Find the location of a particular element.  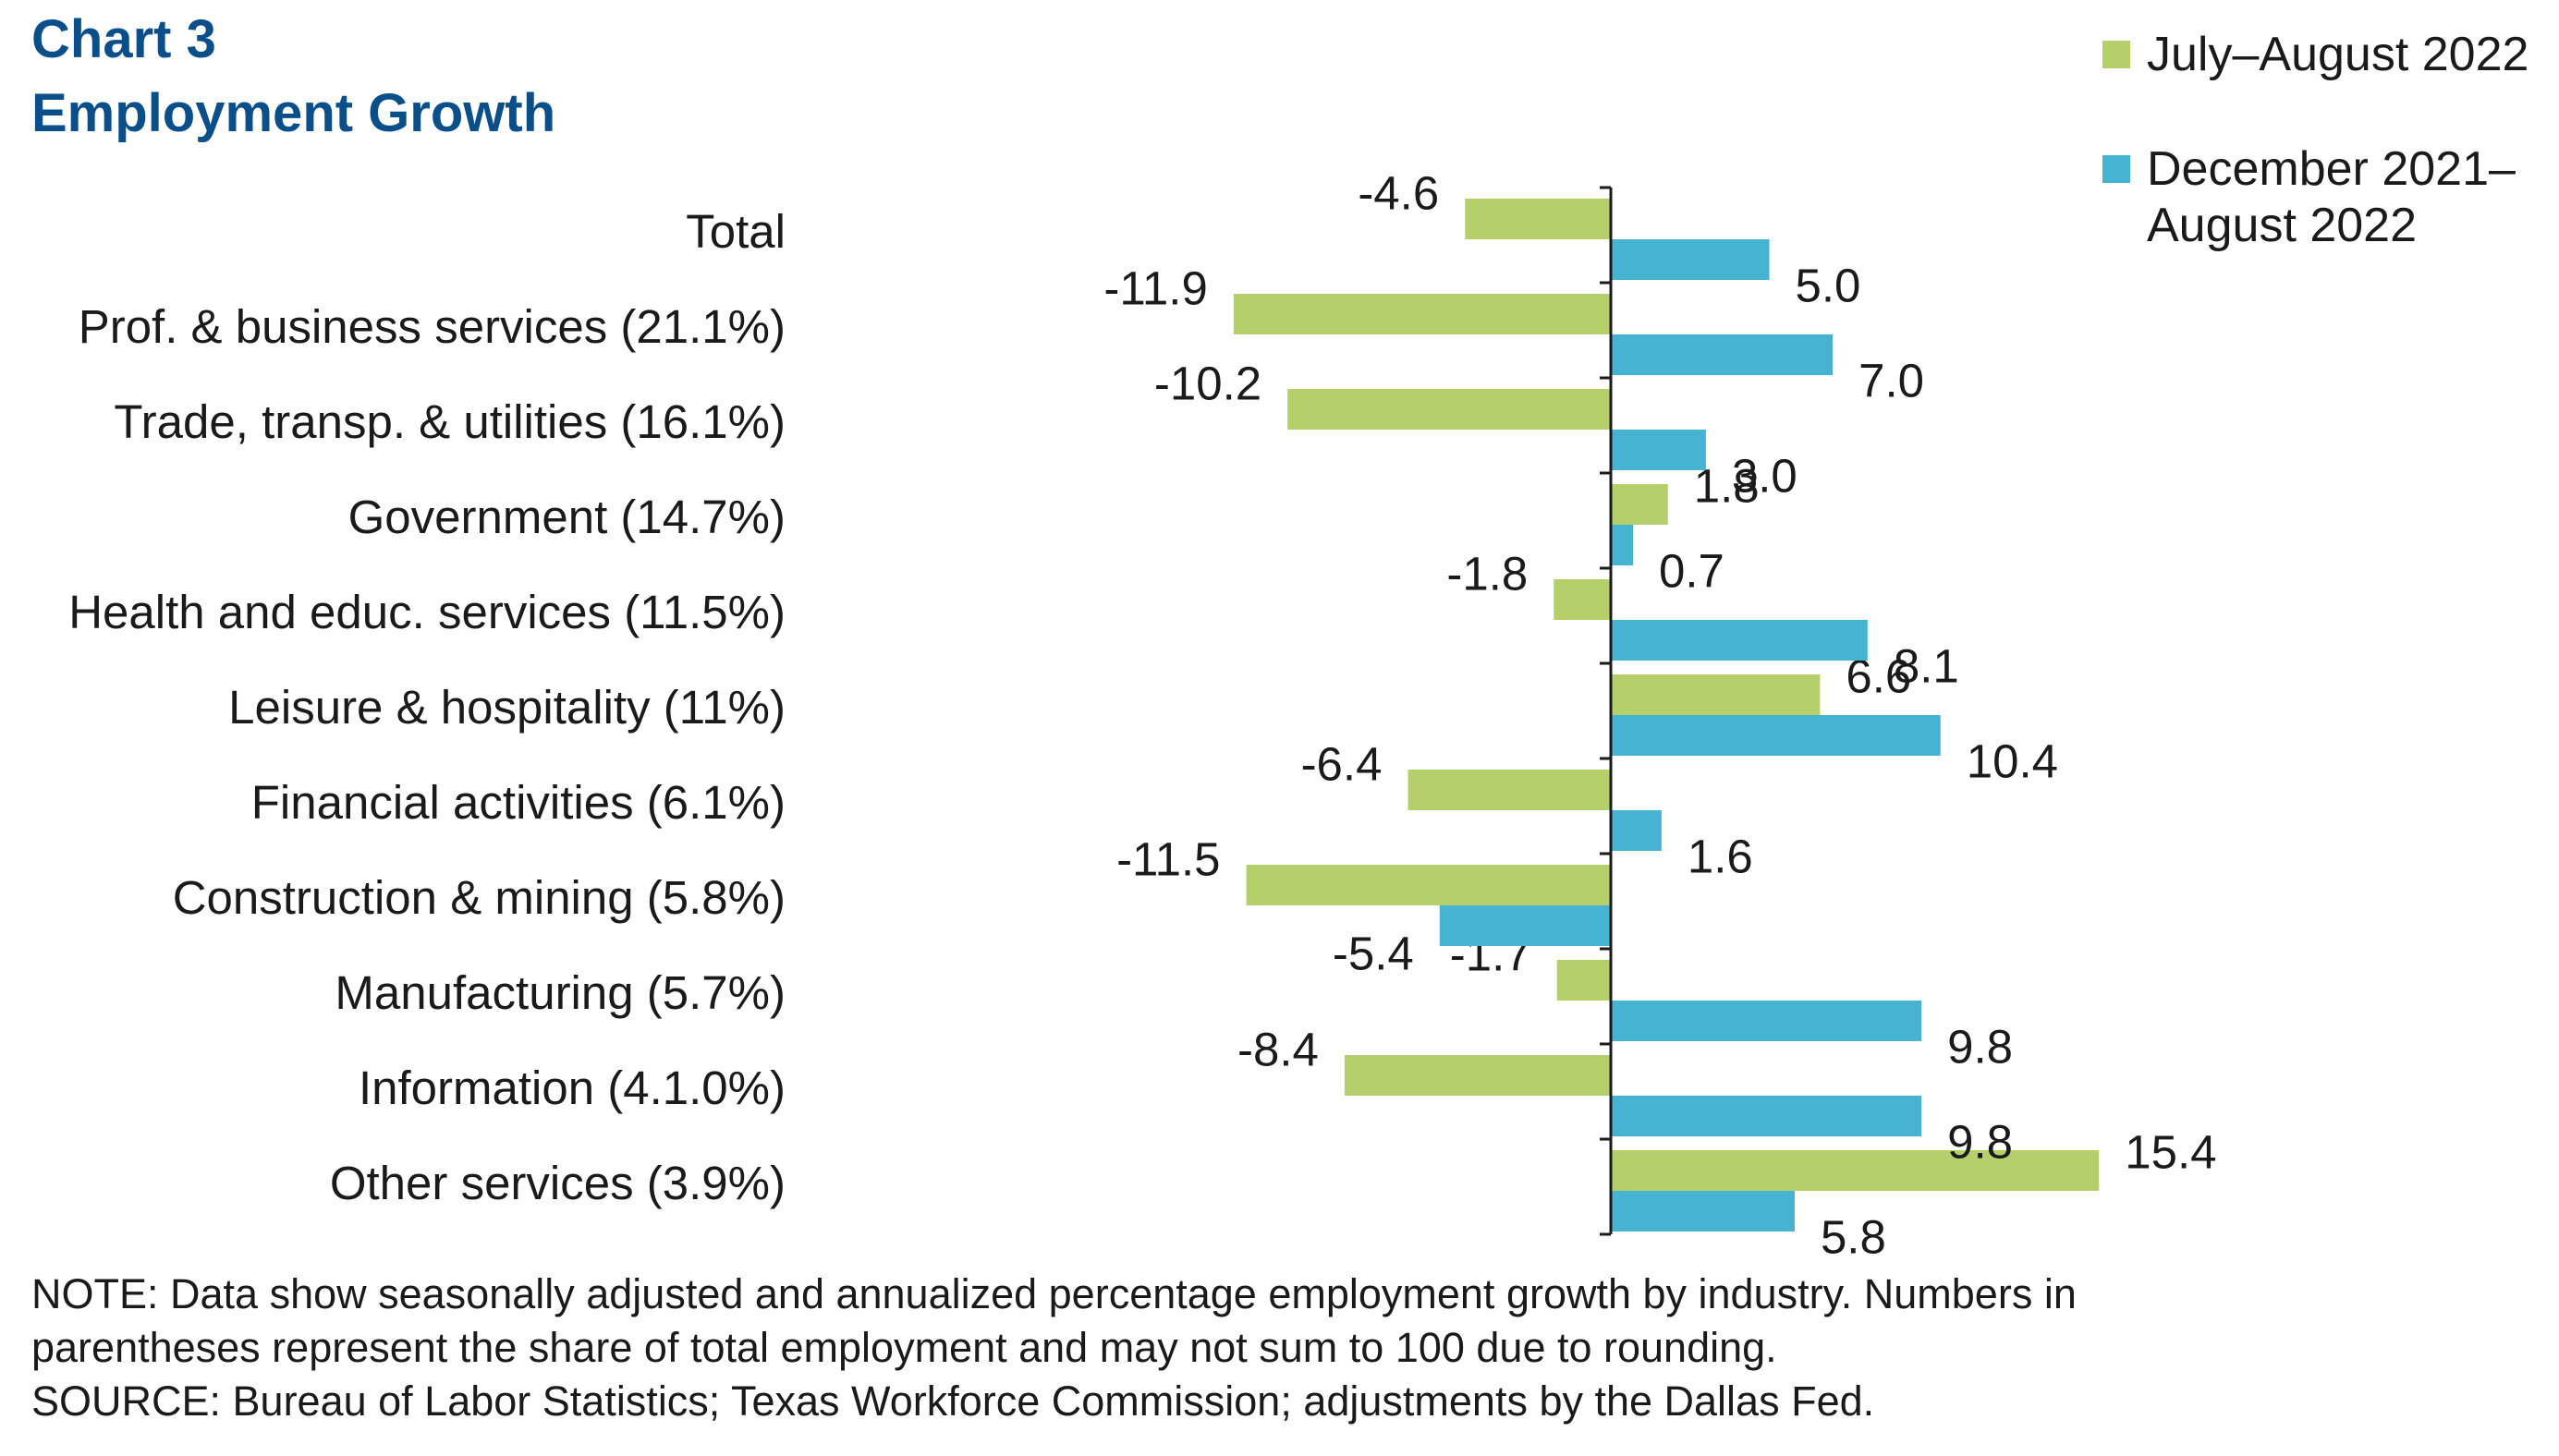

legend-label-dec-aug-line2: August 2022 is located at coordinates (2282, 225).